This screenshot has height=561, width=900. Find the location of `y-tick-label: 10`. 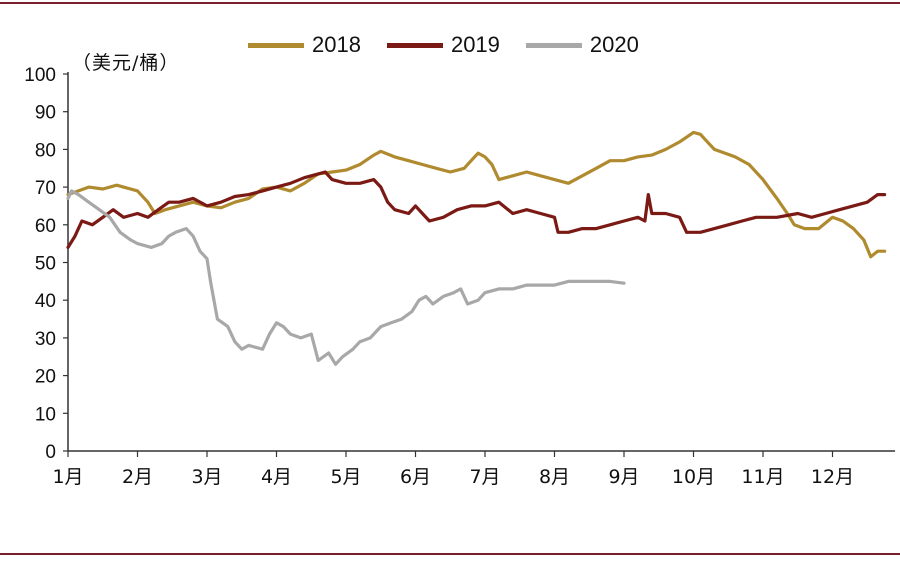

y-tick-label: 10 is located at coordinates (45, 414).